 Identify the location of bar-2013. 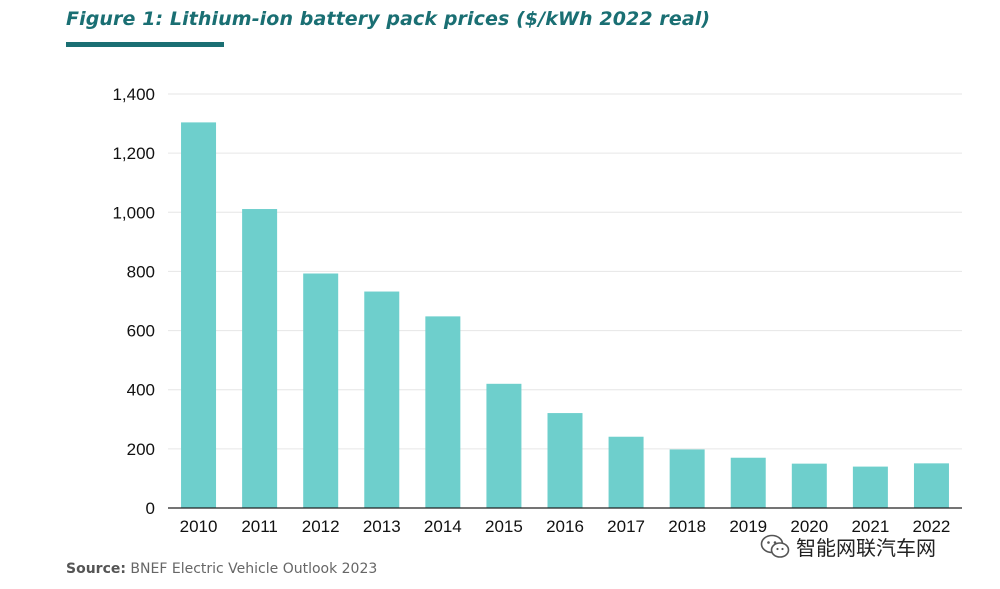
(382, 399).